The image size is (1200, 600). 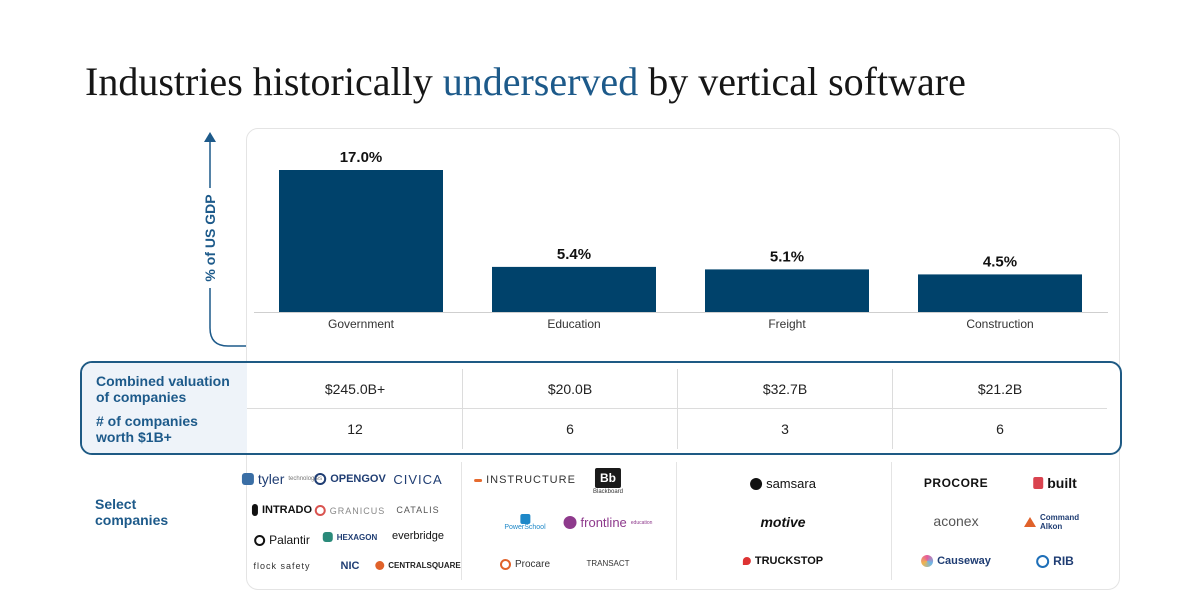 What do you see at coordinates (787, 256) in the screenshot?
I see `data-label-freight: 5.1%` at bounding box center [787, 256].